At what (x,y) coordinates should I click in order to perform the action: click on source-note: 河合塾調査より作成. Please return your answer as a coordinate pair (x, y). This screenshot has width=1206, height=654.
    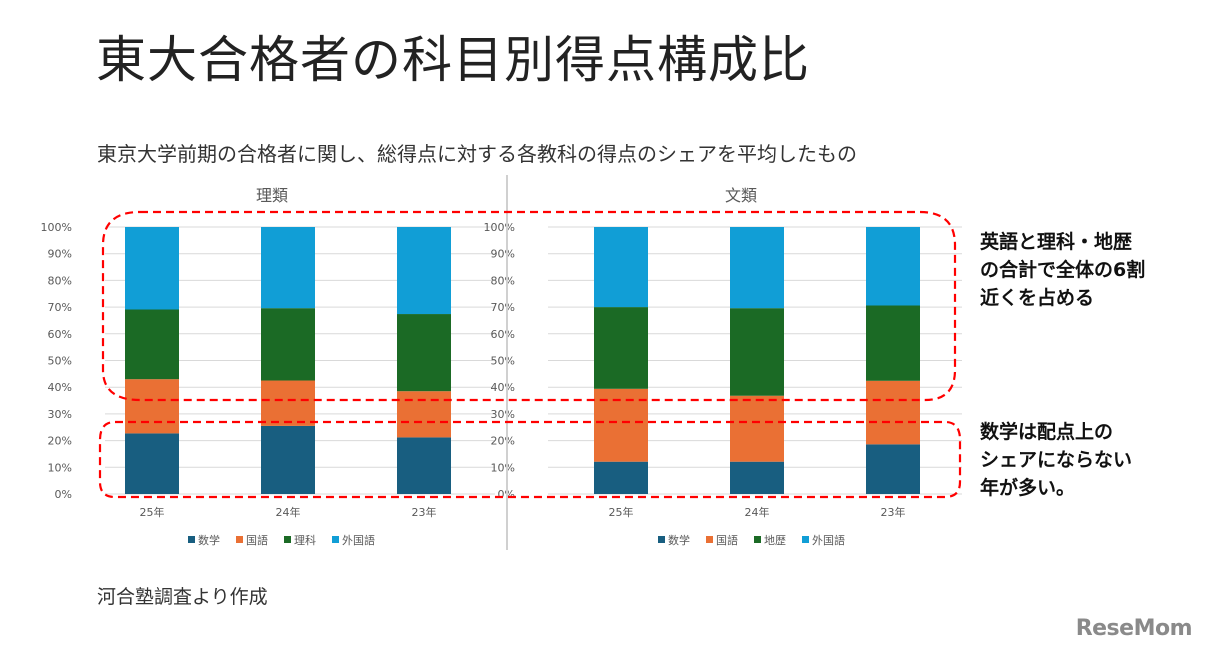
    Looking at the image, I should click on (182, 597).